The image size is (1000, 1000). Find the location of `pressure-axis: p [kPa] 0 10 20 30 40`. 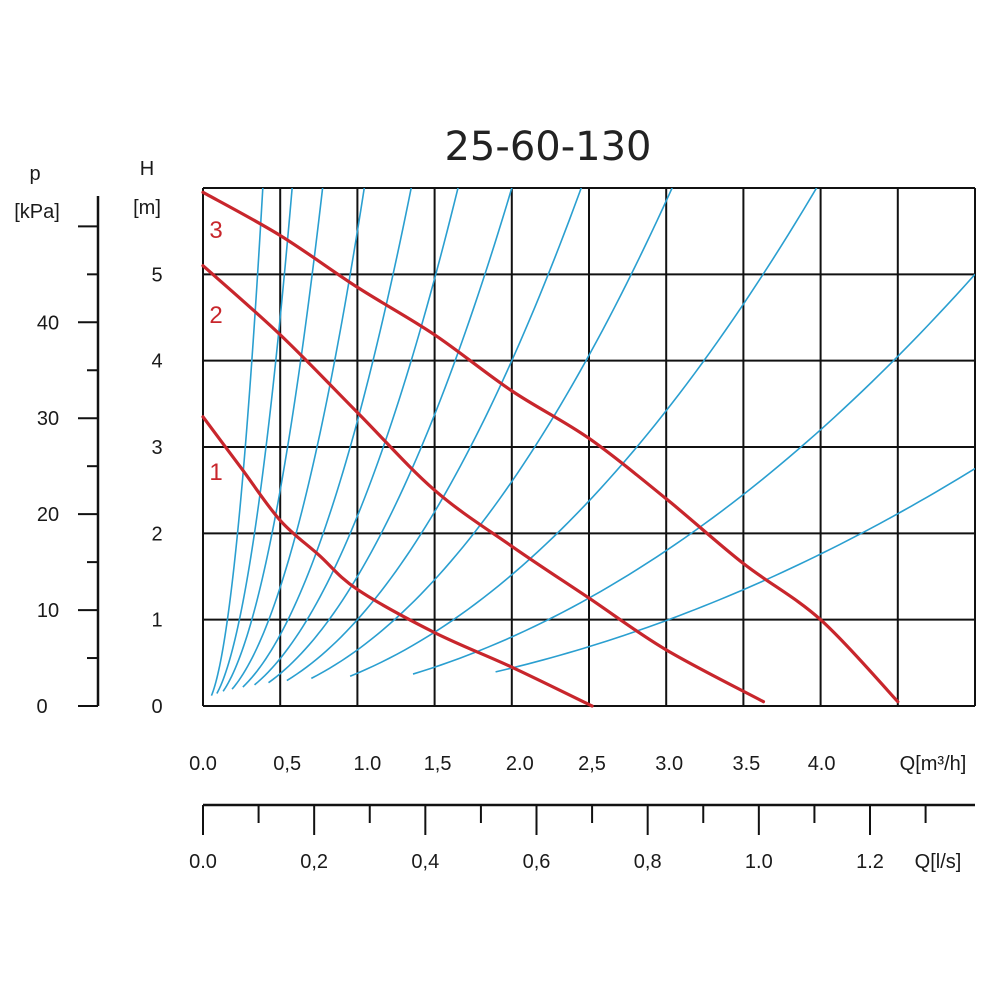

pressure-axis: p [kPa] 0 10 20 30 40 is located at coordinates (57, 440).